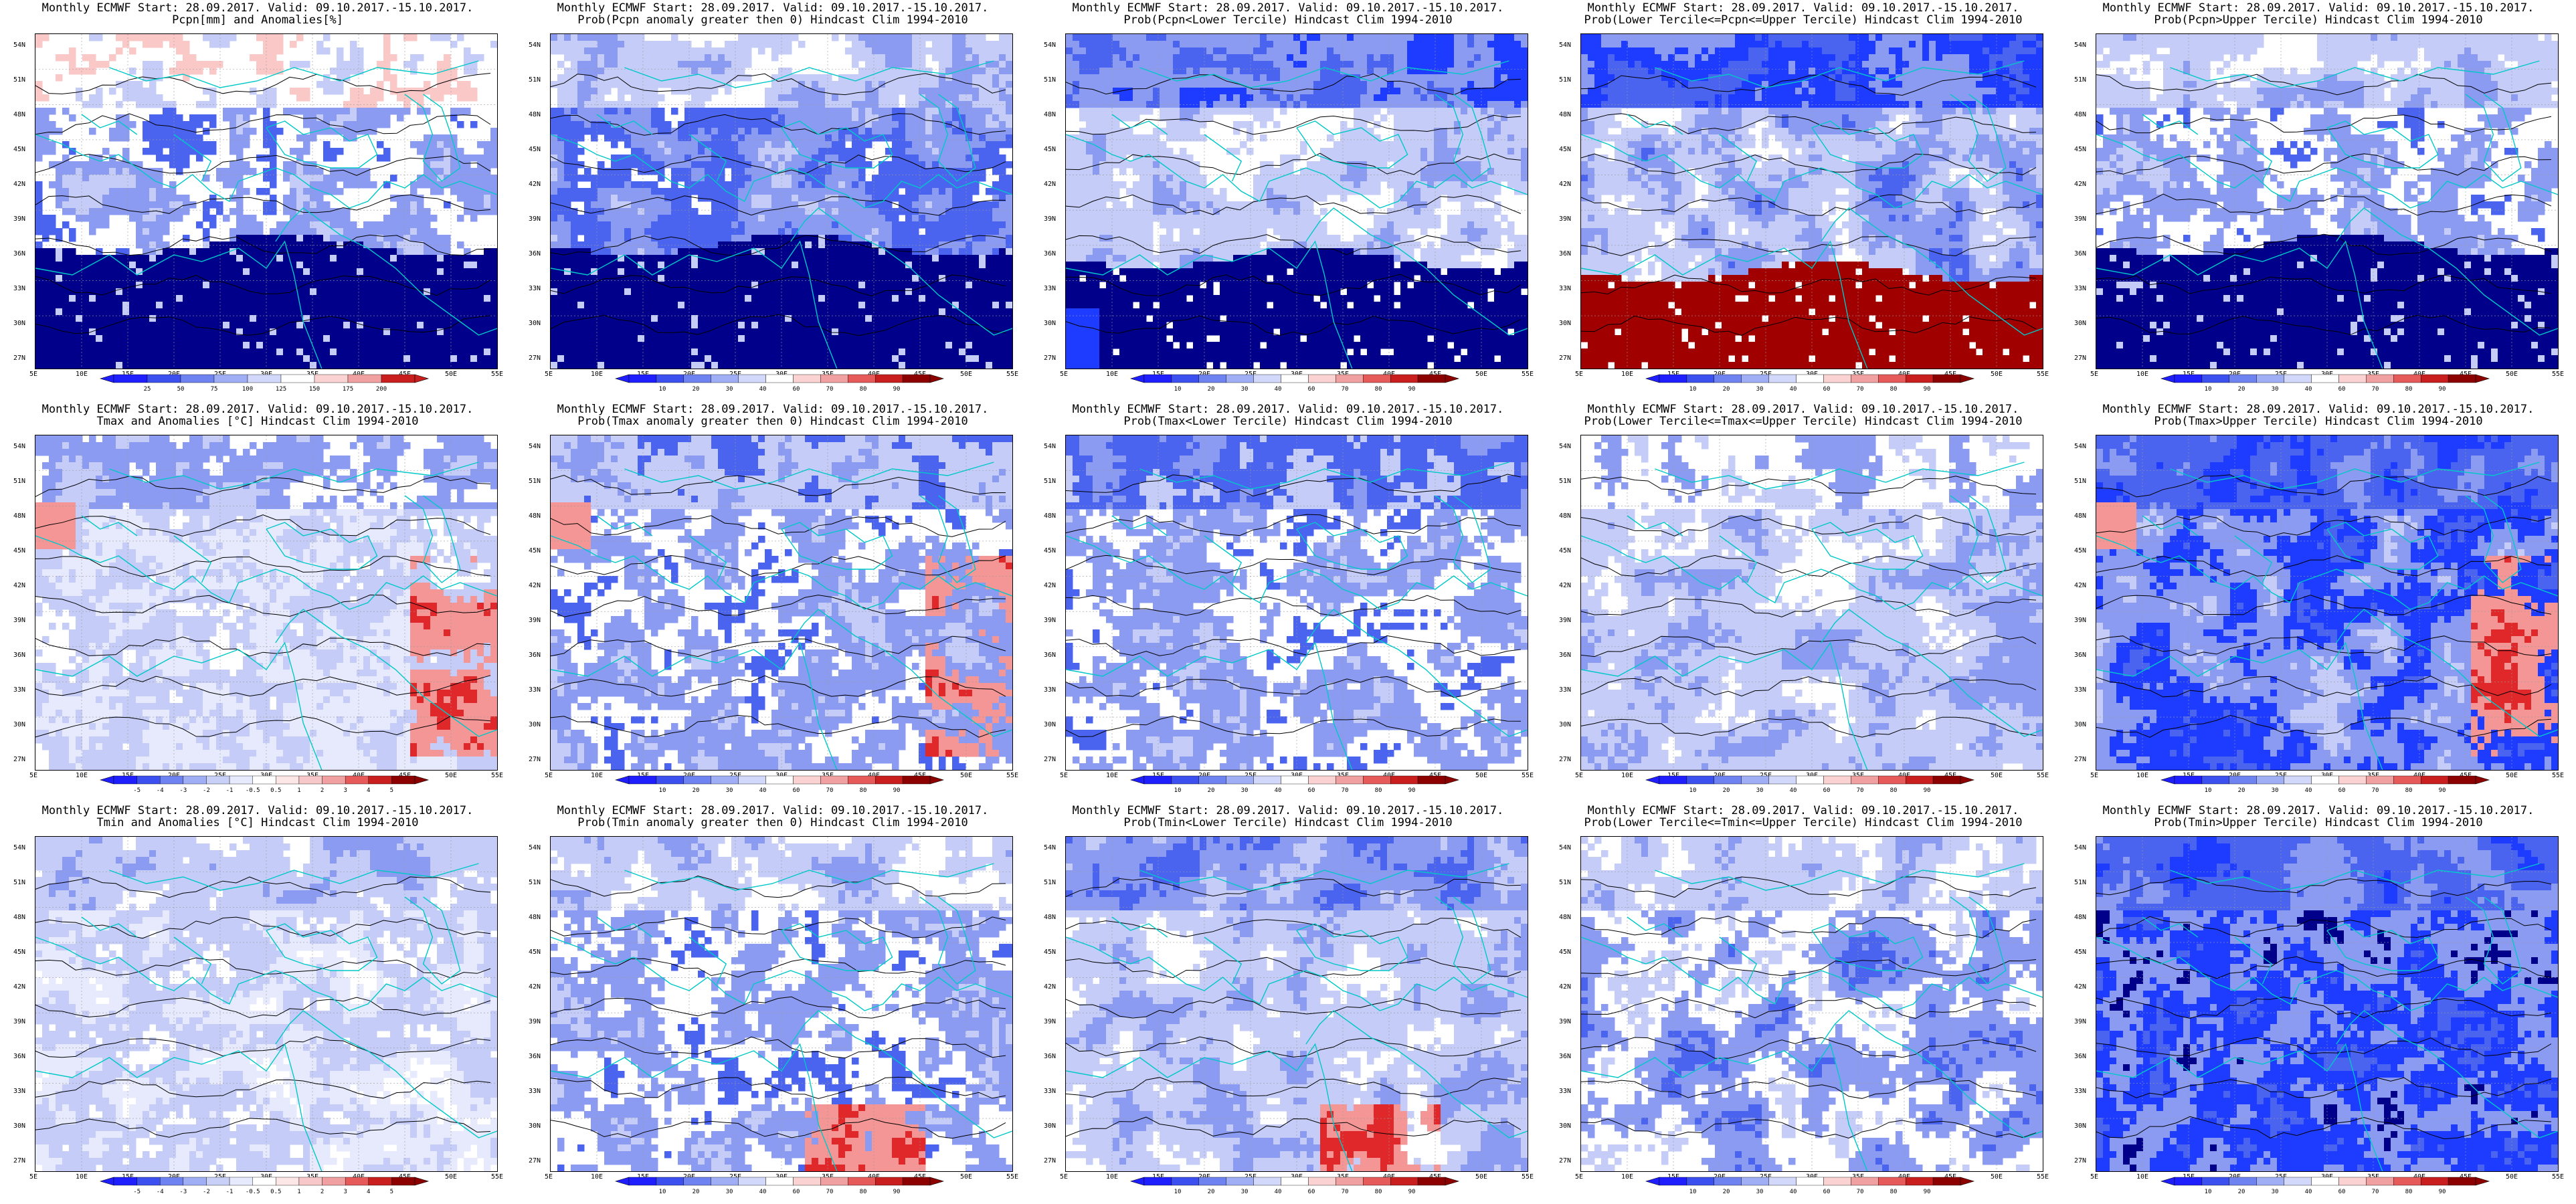  What do you see at coordinates (19, 184) in the screenshot?
I see `lat-tick-label: 42N` at bounding box center [19, 184].